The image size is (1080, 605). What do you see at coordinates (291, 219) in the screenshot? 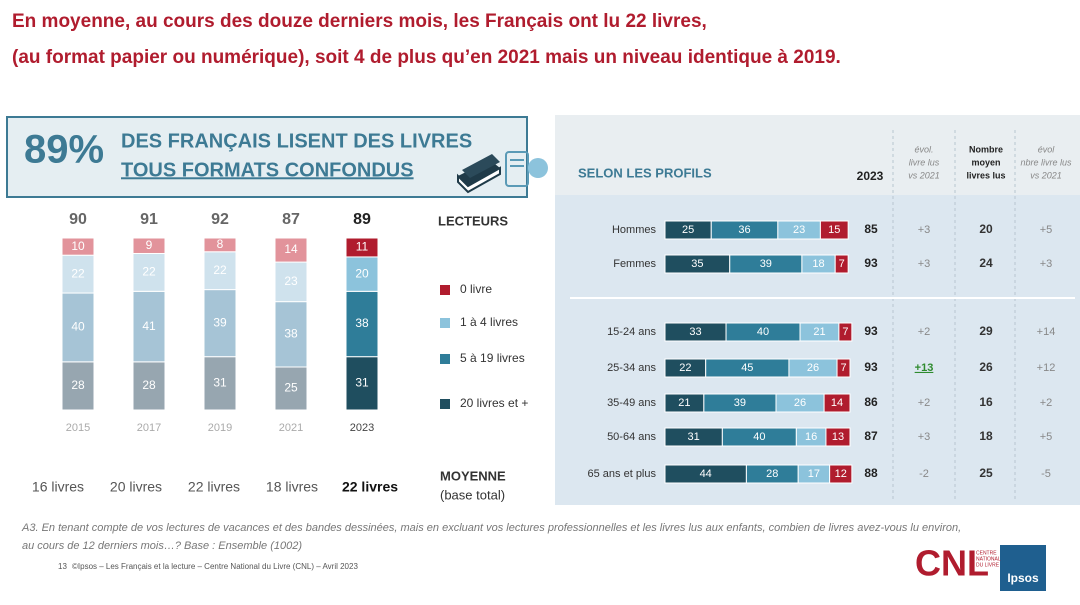
I see `total-label: 87` at bounding box center [291, 219].